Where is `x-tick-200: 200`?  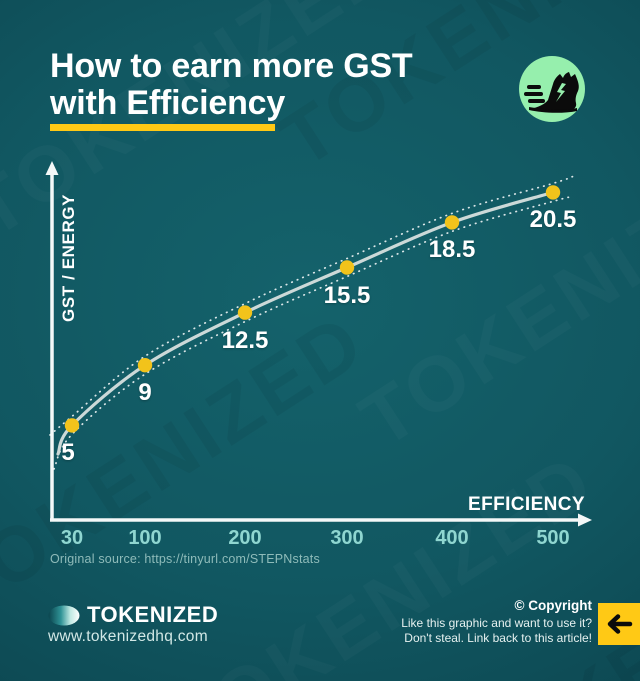 x-tick-200: 200 is located at coordinates (245, 538).